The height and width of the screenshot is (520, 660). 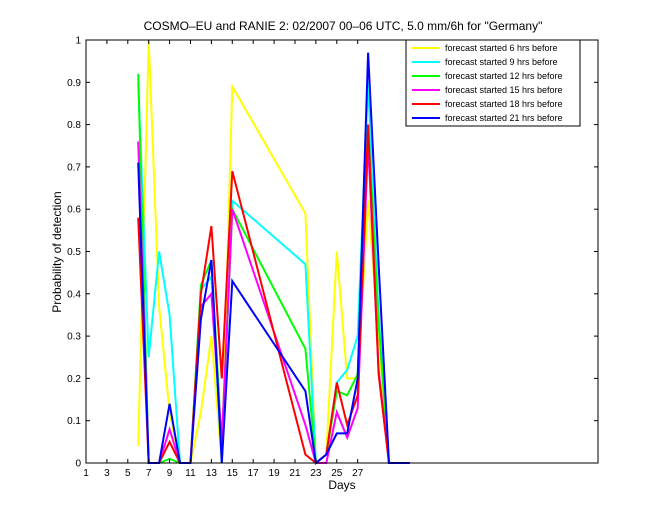 What do you see at coordinates (504, 76) in the screenshot?
I see `legend-label: forecast started 12 hrs before` at bounding box center [504, 76].